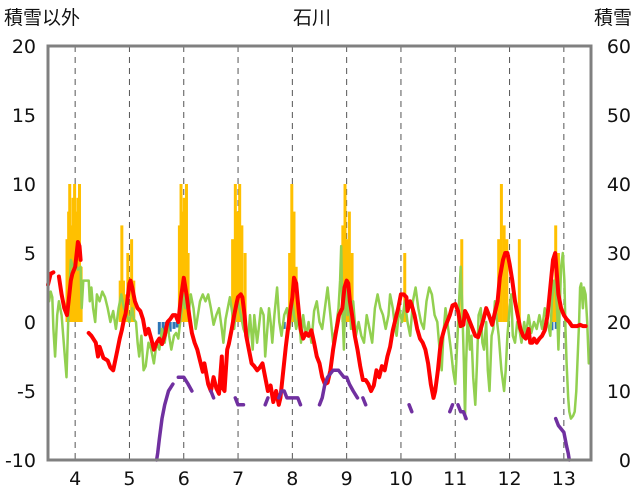  I want to click on x-tick-label: 4, so click(75, 479).